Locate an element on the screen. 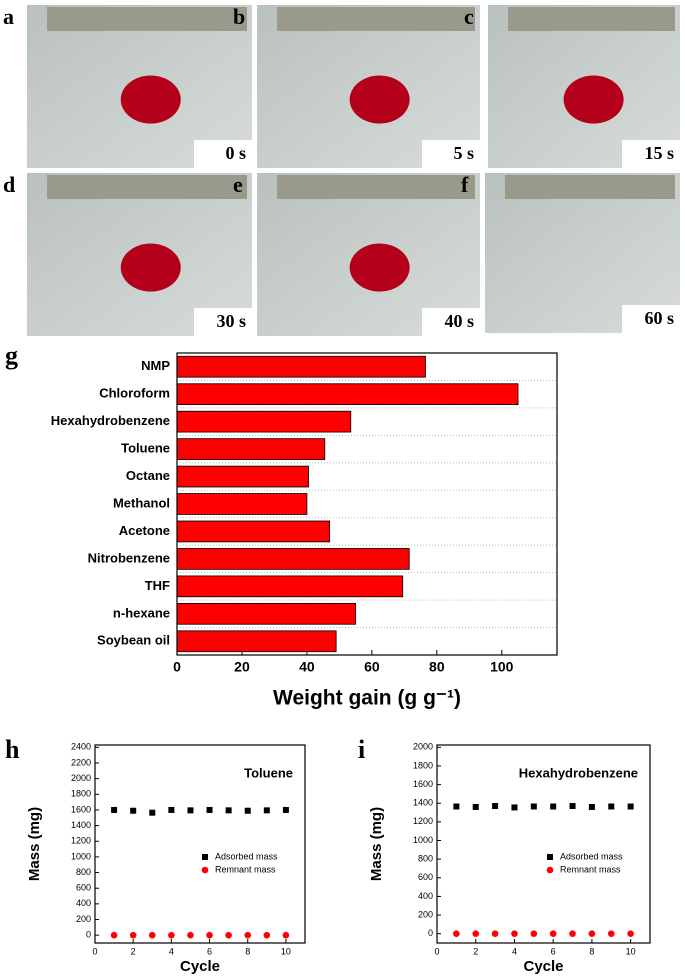 The width and height of the screenshot is (685, 977). x-tick-label: 100 is located at coordinates (502, 667).